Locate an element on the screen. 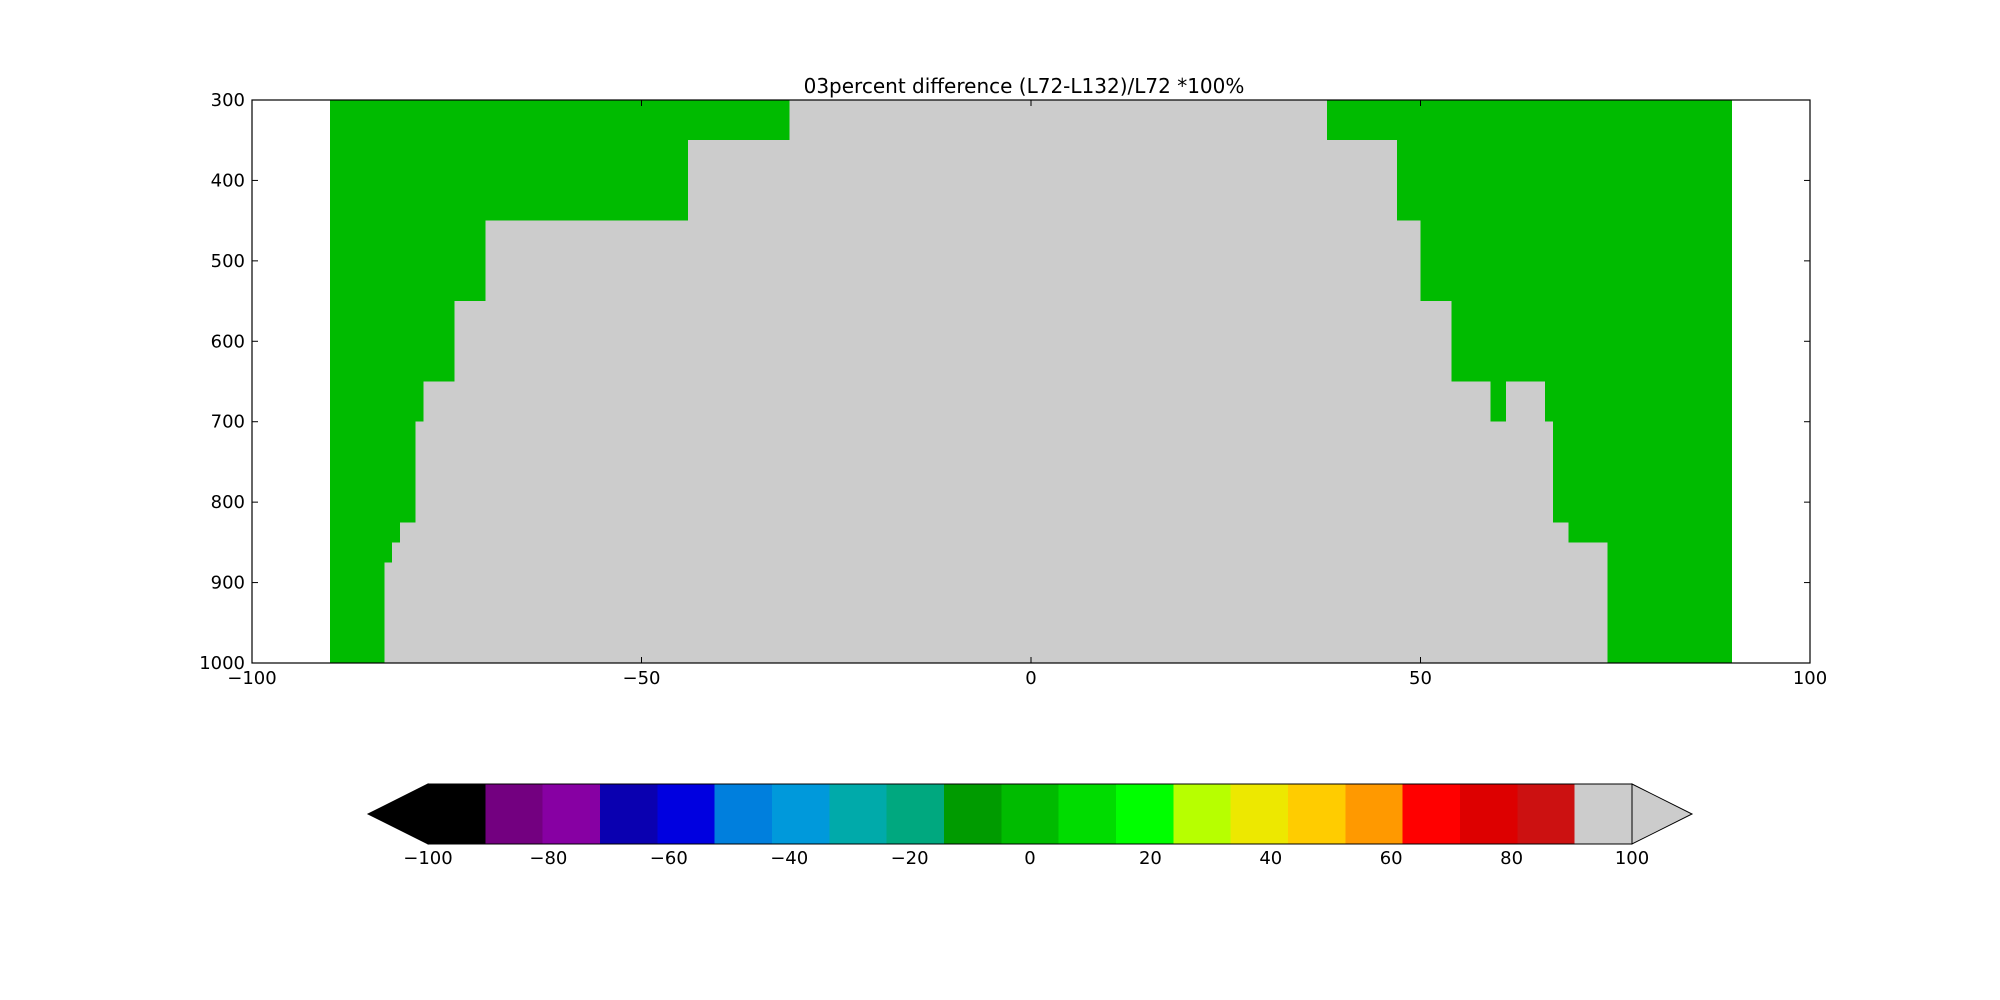 This screenshot has width=2000, height=1000. colorbar-tick-label: 0 is located at coordinates (1029, 858).